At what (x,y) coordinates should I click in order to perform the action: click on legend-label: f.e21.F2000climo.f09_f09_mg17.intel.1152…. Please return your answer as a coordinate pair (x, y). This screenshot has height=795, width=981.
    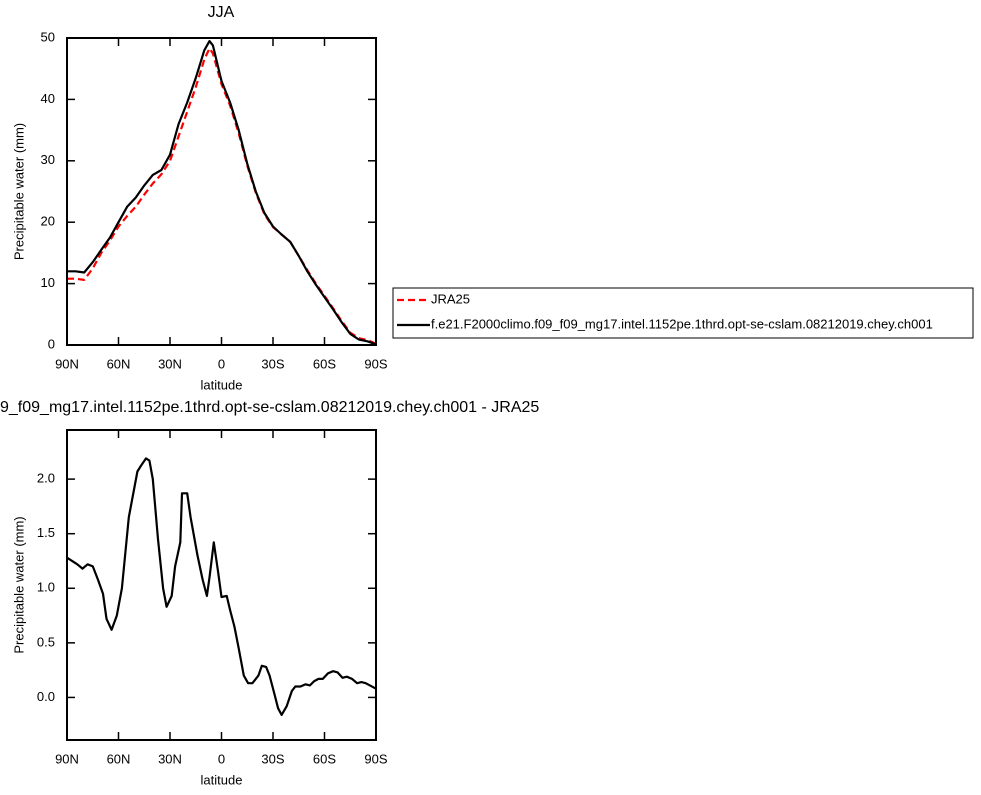
    Looking at the image, I should click on (682, 323).